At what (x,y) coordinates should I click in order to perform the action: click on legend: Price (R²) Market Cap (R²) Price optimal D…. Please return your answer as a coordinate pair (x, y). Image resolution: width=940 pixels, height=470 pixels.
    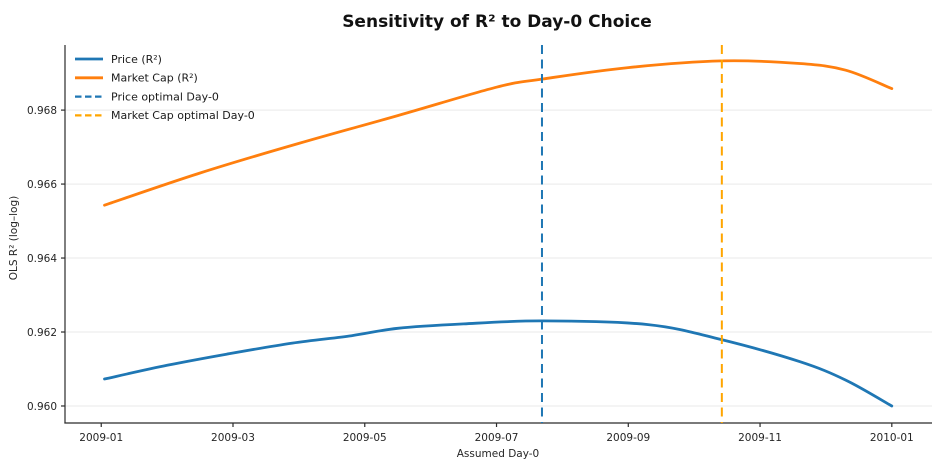
    Looking at the image, I should click on (165, 87).